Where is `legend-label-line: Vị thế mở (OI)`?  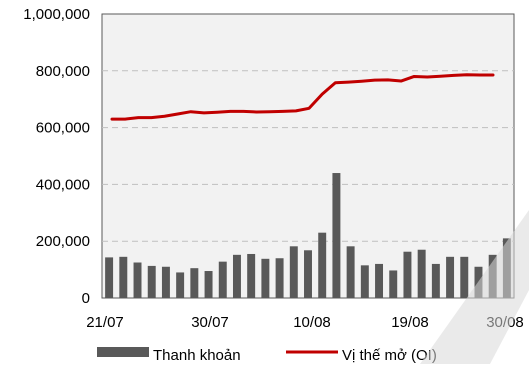 legend-label-line: Vị thế mở (OI) is located at coordinates (389, 355).